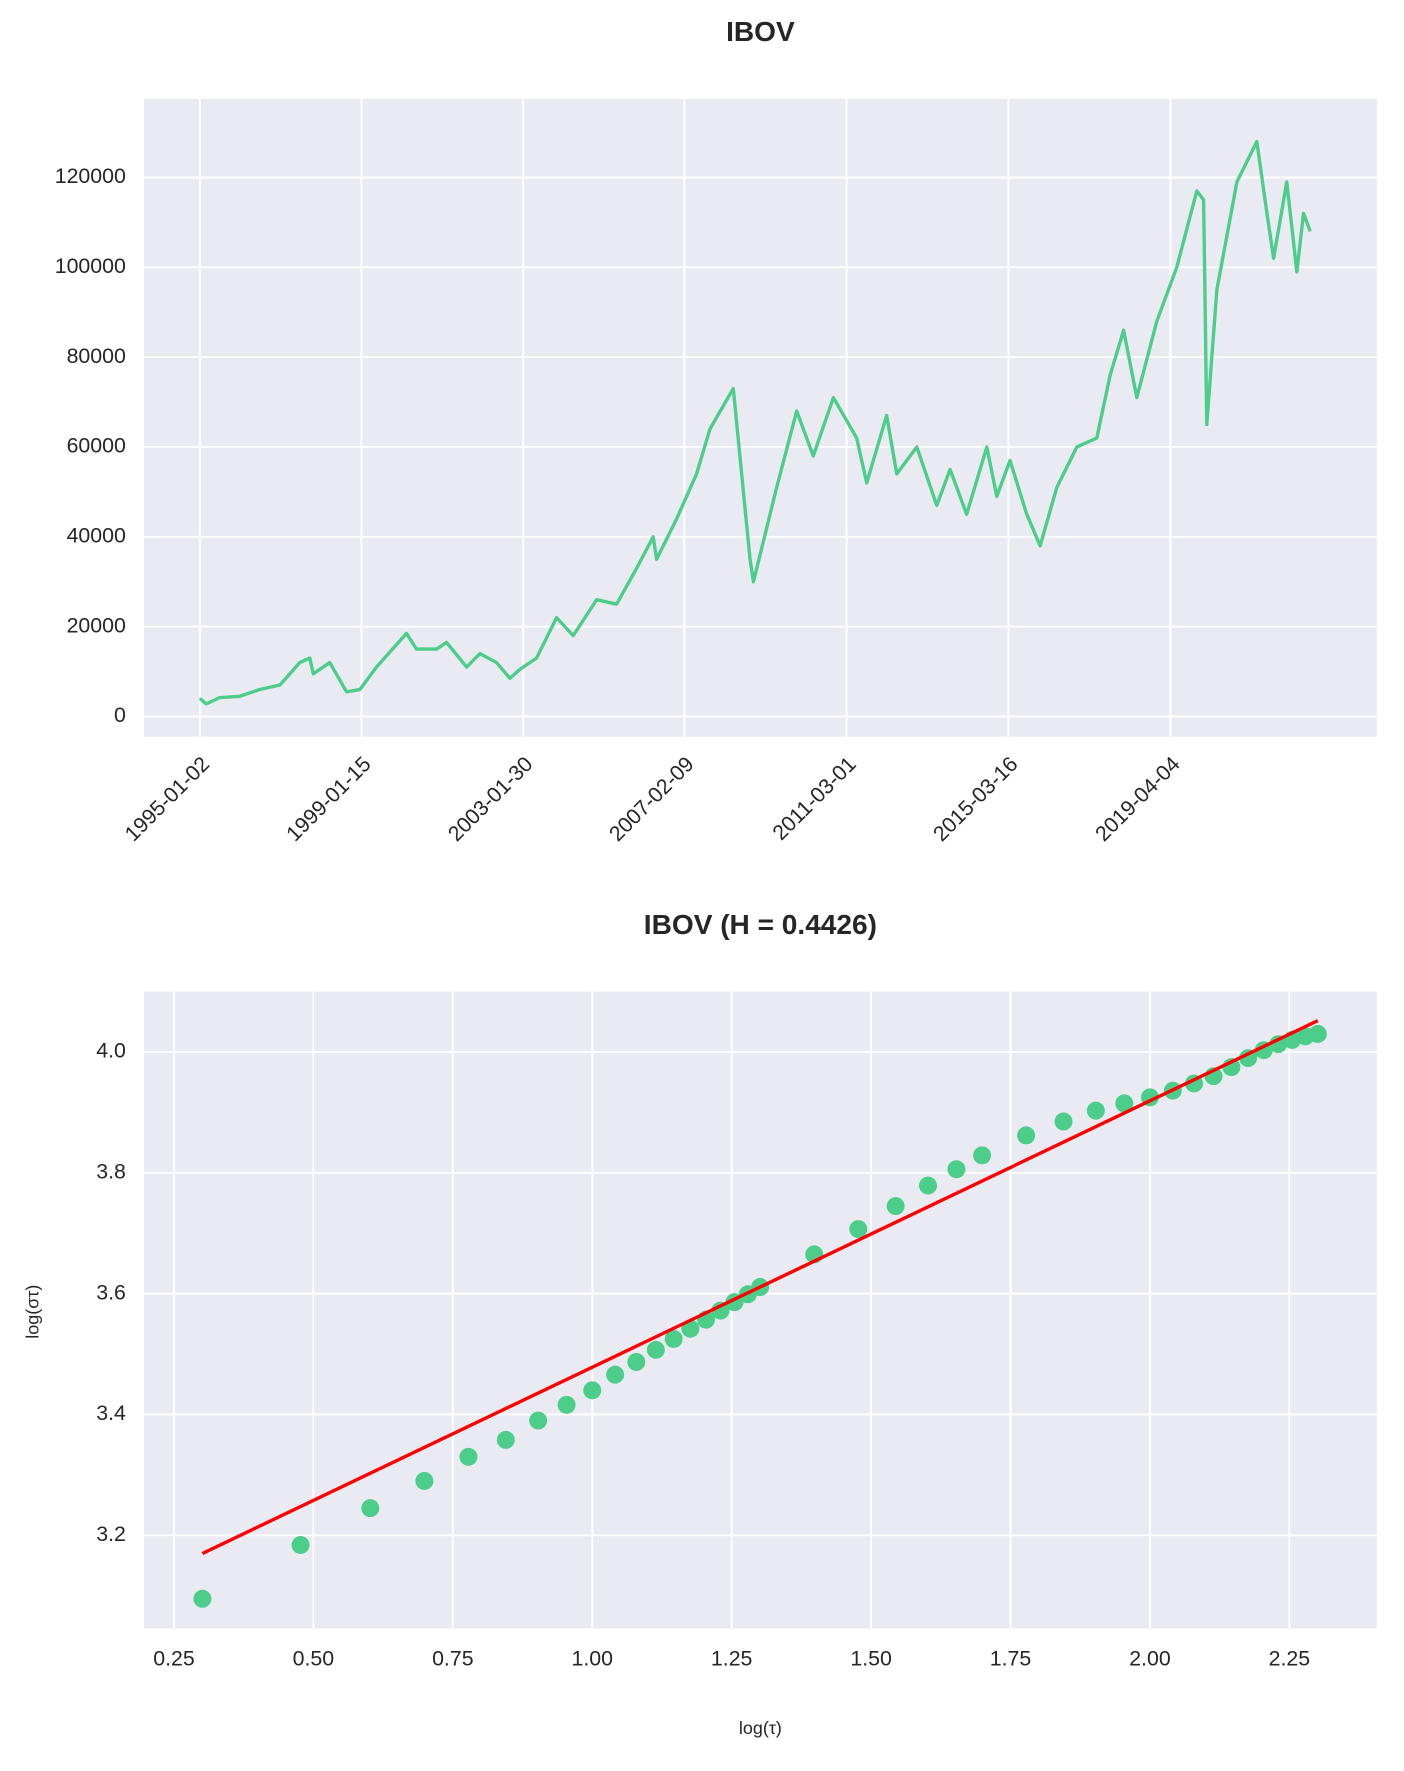 Image resolution: width=1404 pixels, height=1771 pixels. I want to click on x-tick-label: 0.75, so click(453, 1658).